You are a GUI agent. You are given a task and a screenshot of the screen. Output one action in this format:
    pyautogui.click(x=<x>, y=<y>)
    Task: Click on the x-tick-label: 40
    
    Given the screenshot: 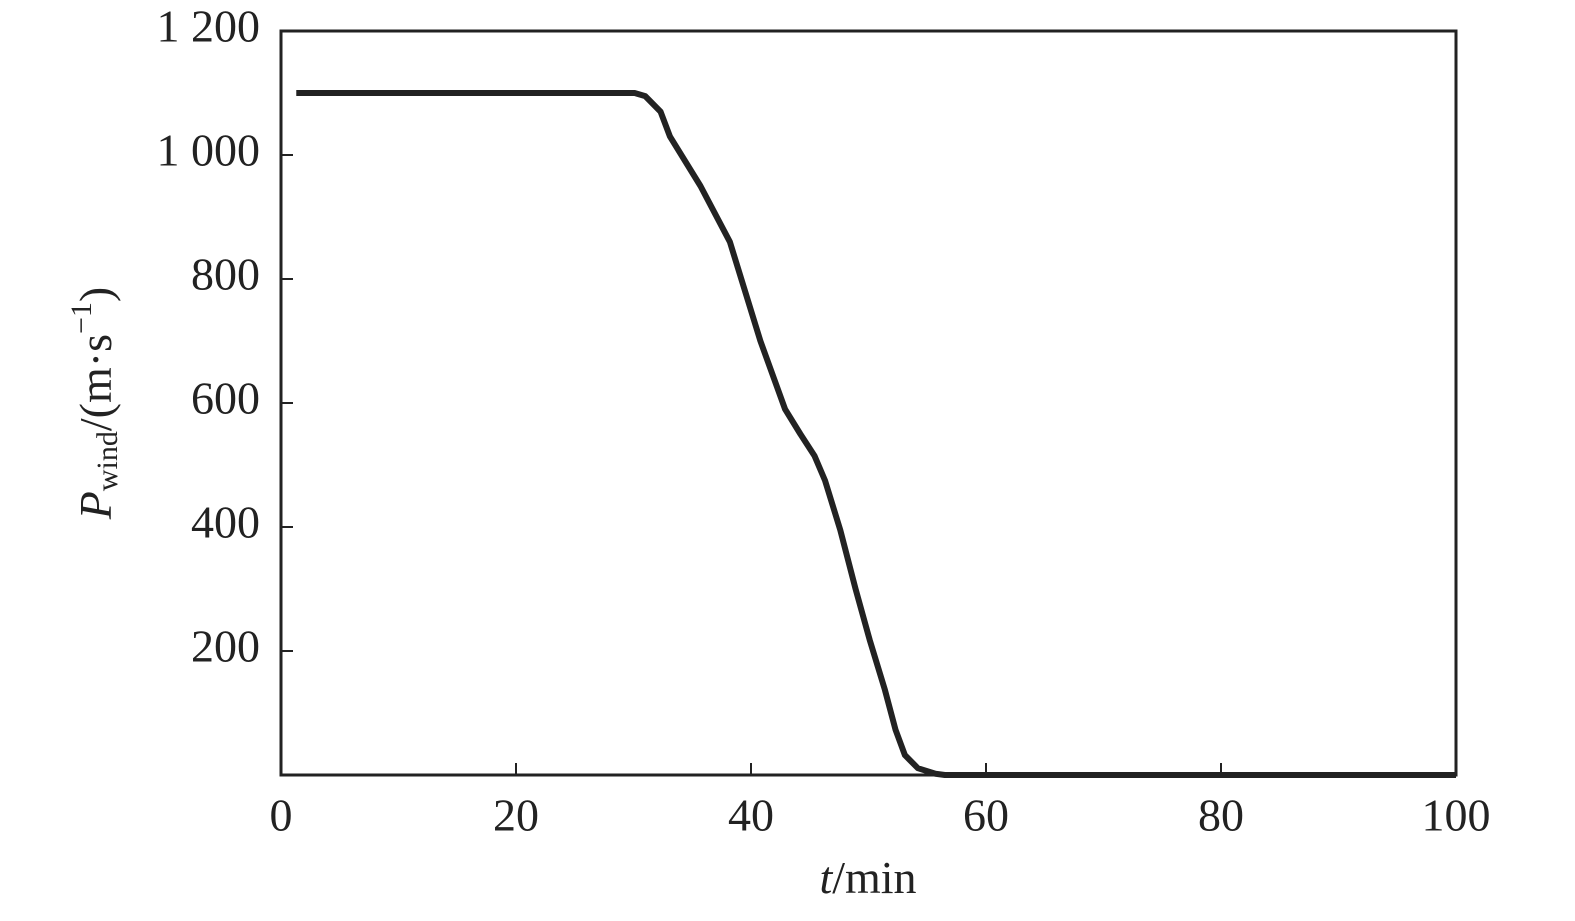 What is the action you would take?
    pyautogui.click(x=751, y=815)
    